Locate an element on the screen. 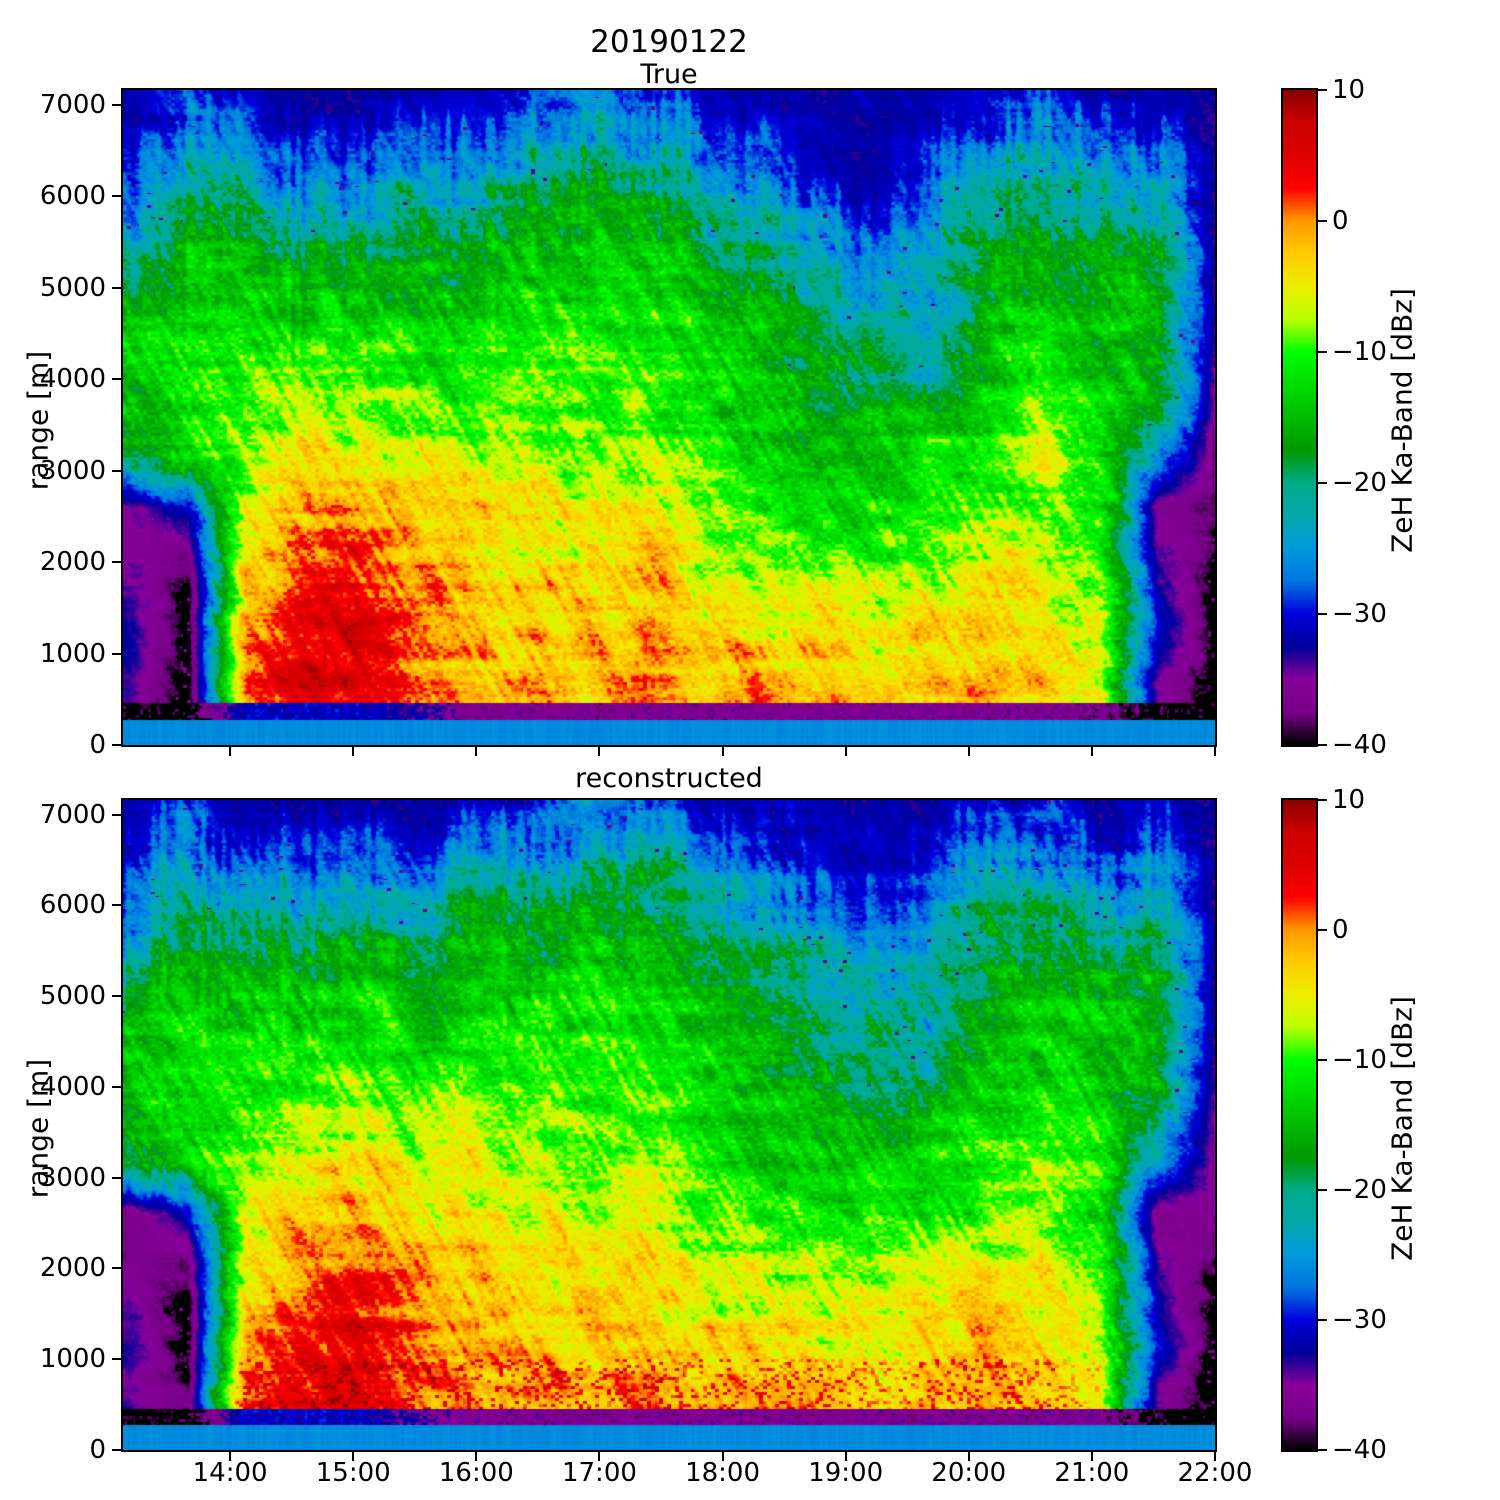  x-tick-label: 17:00 is located at coordinates (599, 1473).